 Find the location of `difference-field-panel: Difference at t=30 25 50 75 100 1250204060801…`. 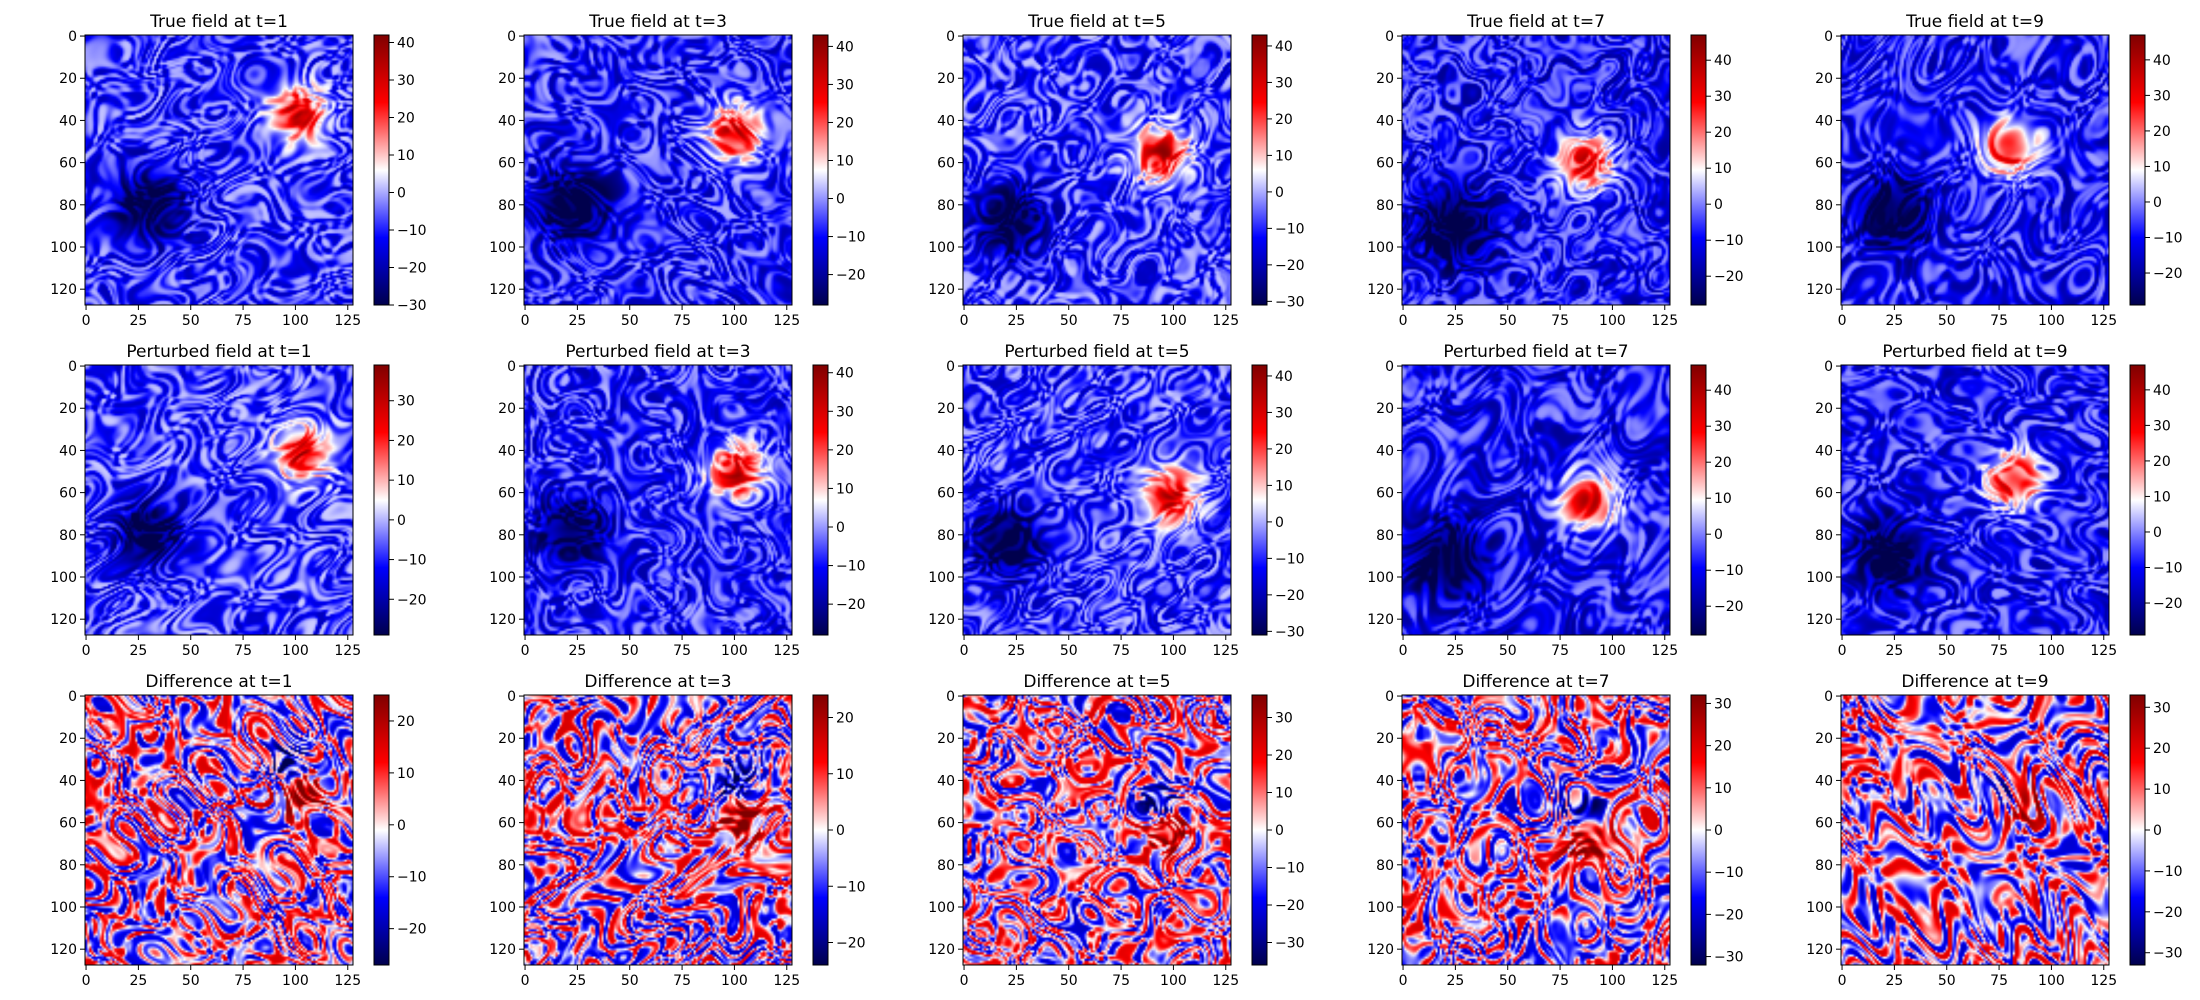

difference-field-panel: Difference at t=30 25 50 75 100 1250204060801… is located at coordinates (677, 830).